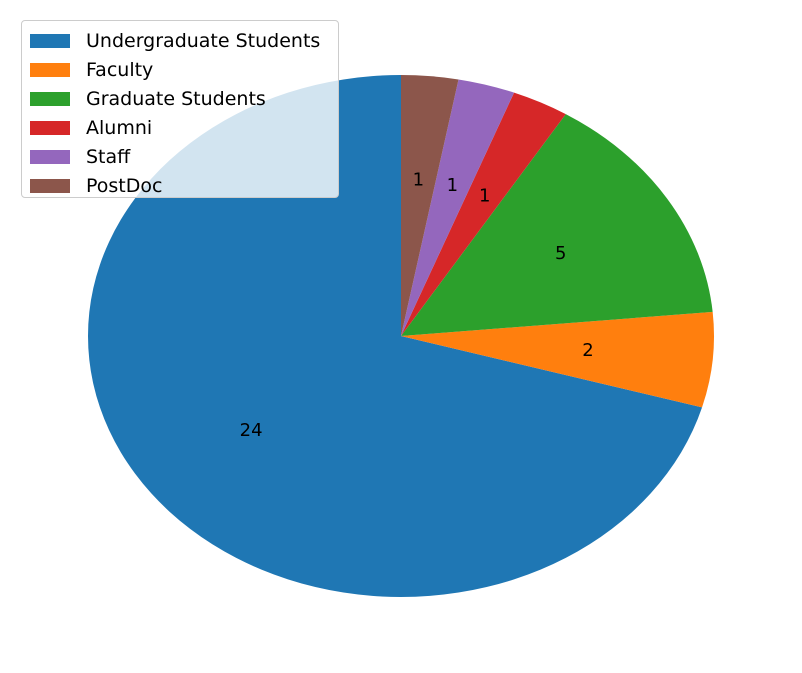 The image size is (802, 673). What do you see at coordinates (430, 205) in the screenshot?
I see `pie-slice-postdoc` at bounding box center [430, 205].